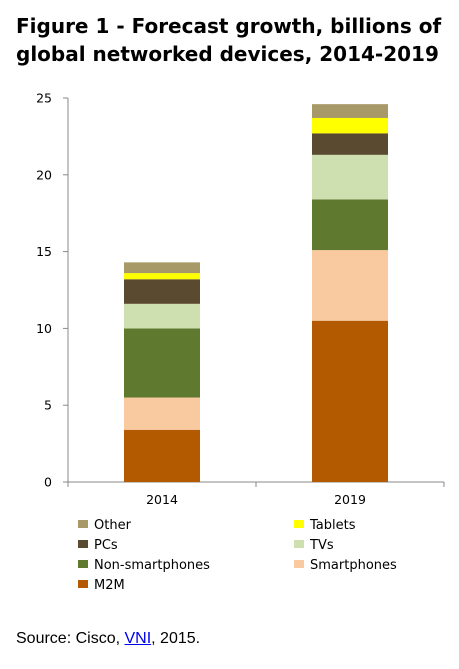 The height and width of the screenshot is (669, 459). Describe the element at coordinates (350, 144) in the screenshot. I see `bar-segment-pcs-2019` at that location.